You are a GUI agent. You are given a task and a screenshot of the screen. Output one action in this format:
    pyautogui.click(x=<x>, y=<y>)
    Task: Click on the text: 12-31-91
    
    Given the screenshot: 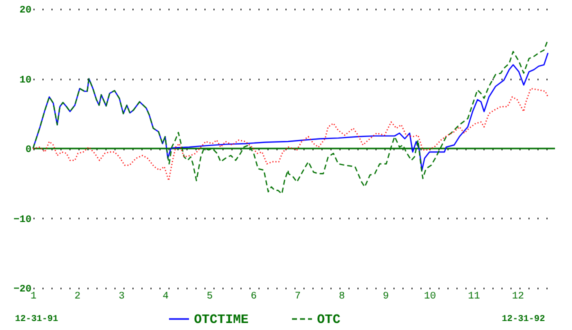 What is the action you would take?
    pyautogui.click(x=37, y=319)
    